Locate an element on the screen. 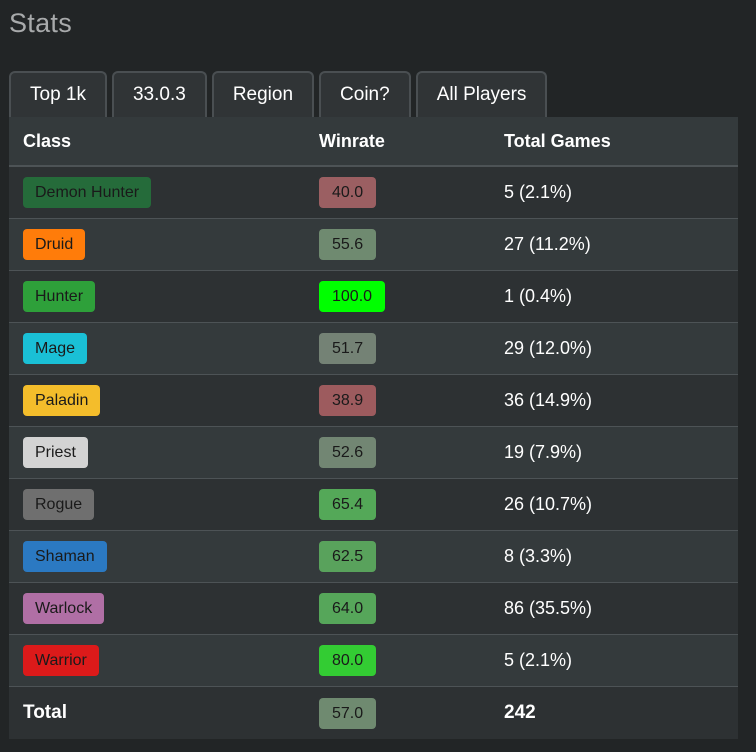  total-games: 242 is located at coordinates (621, 712).